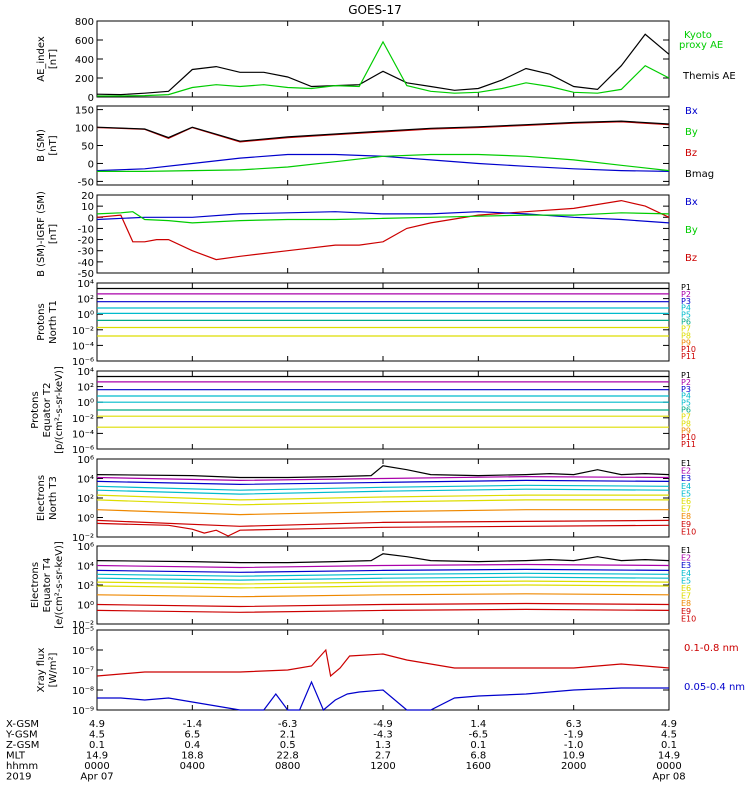 This screenshot has height=804, width=750. Describe the element at coordinates (97, 735) in the screenshot. I see `x-row-value: 4.5` at that location.